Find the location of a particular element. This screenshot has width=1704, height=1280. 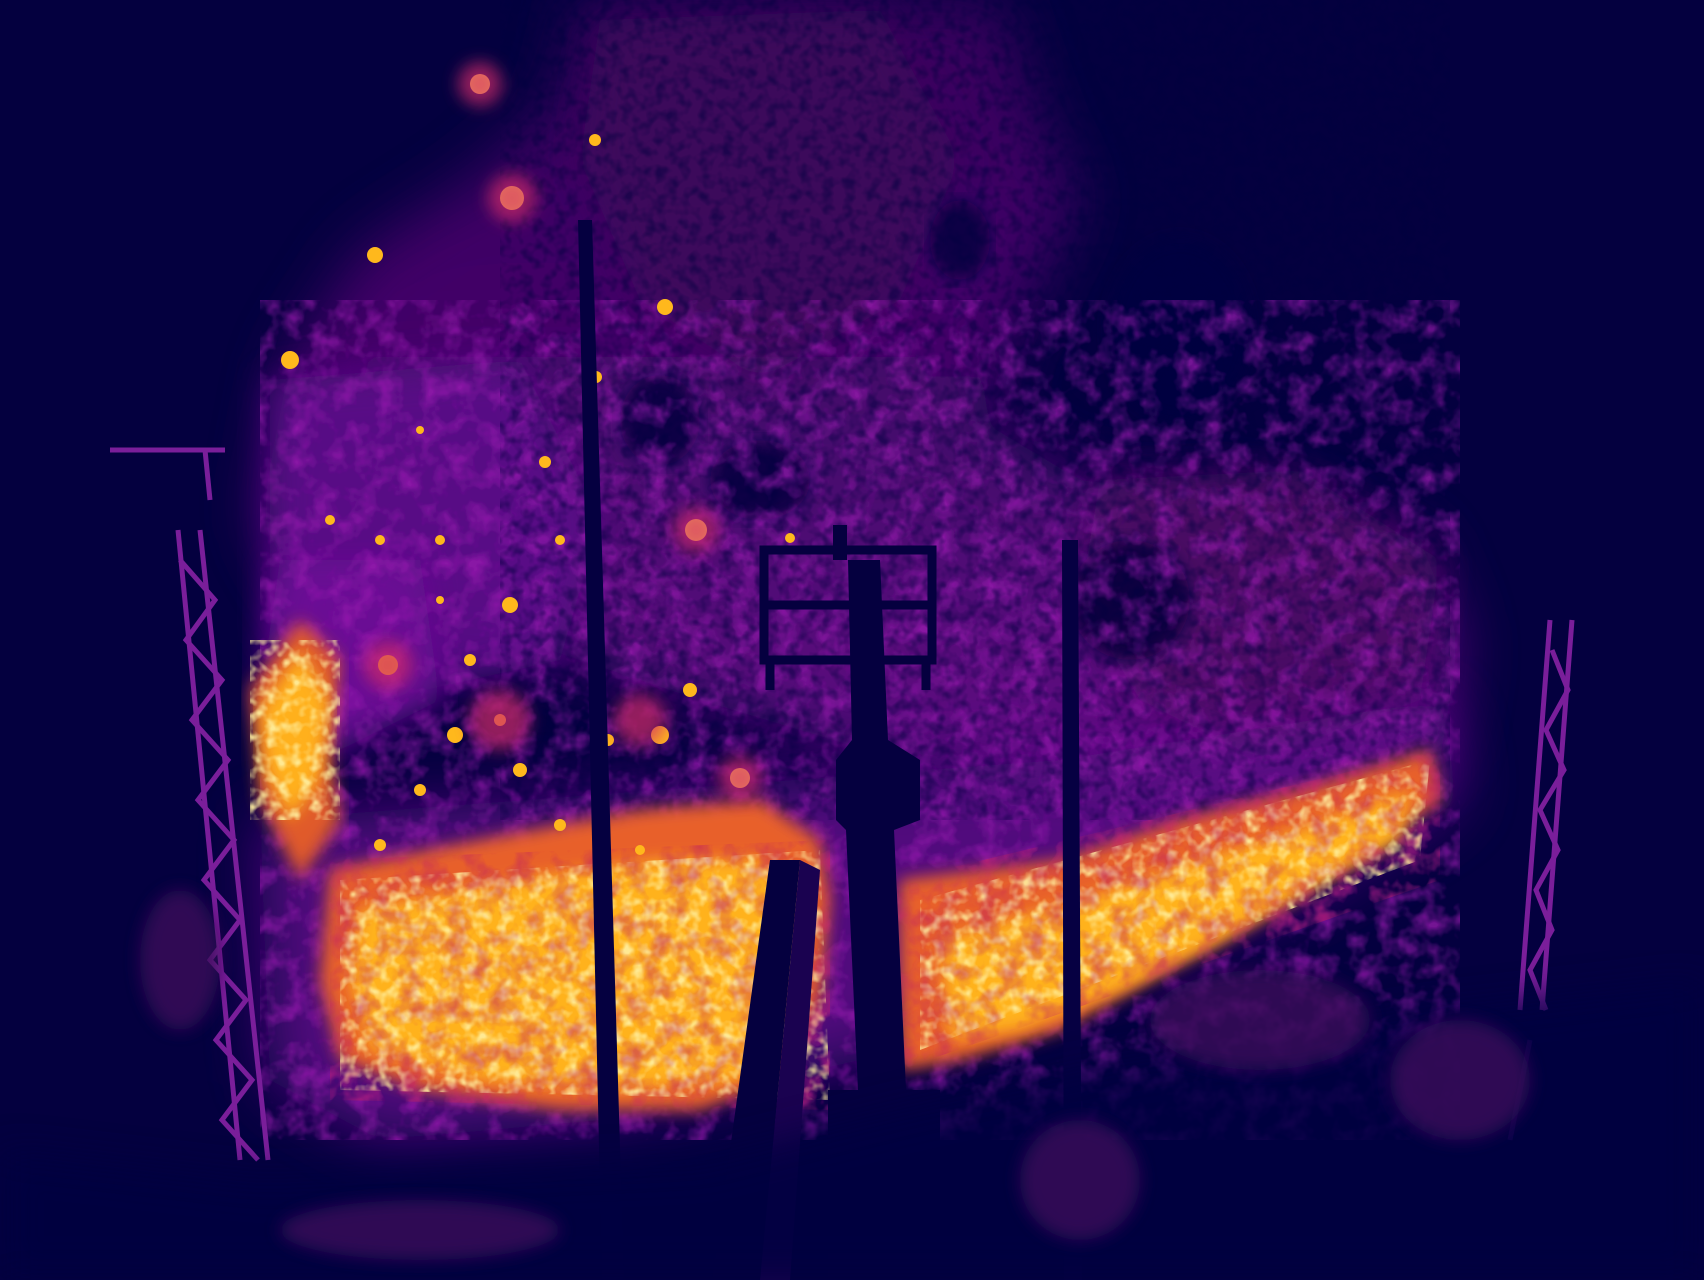

lattice-tower-left is located at coordinates (190, 804).